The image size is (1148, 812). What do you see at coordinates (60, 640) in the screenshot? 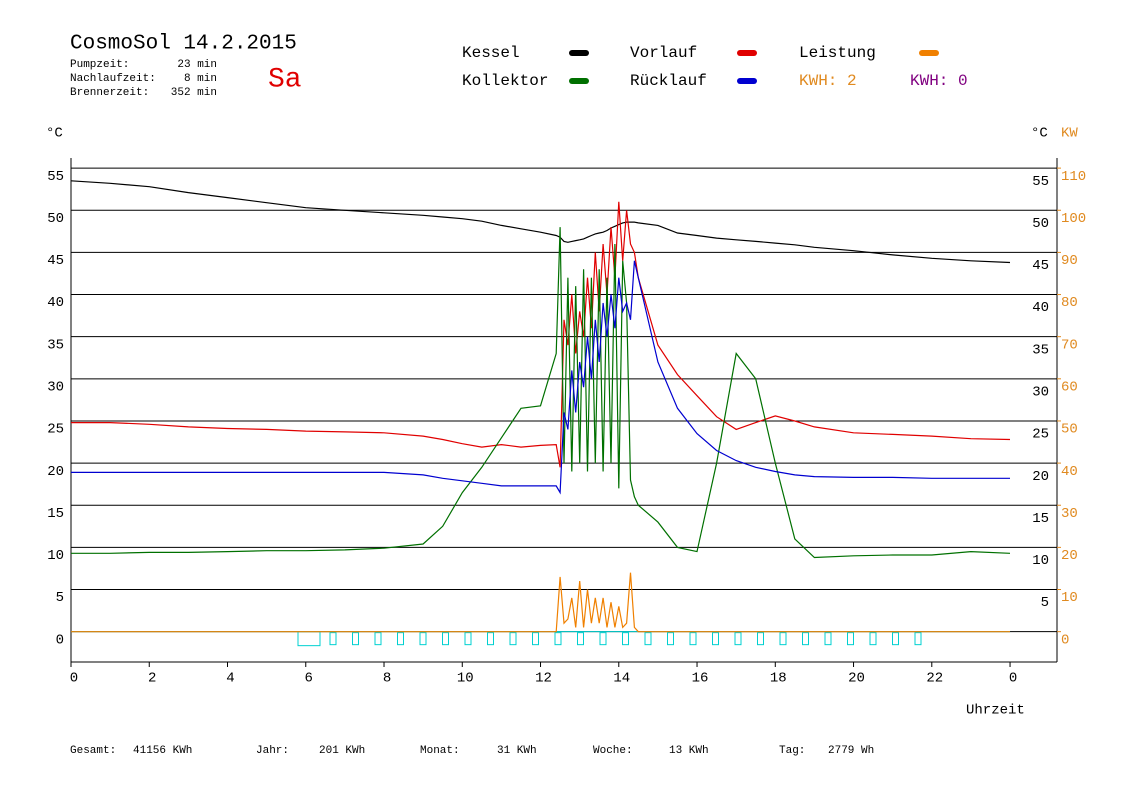
I see `y-tick-label: 0` at bounding box center [60, 640].